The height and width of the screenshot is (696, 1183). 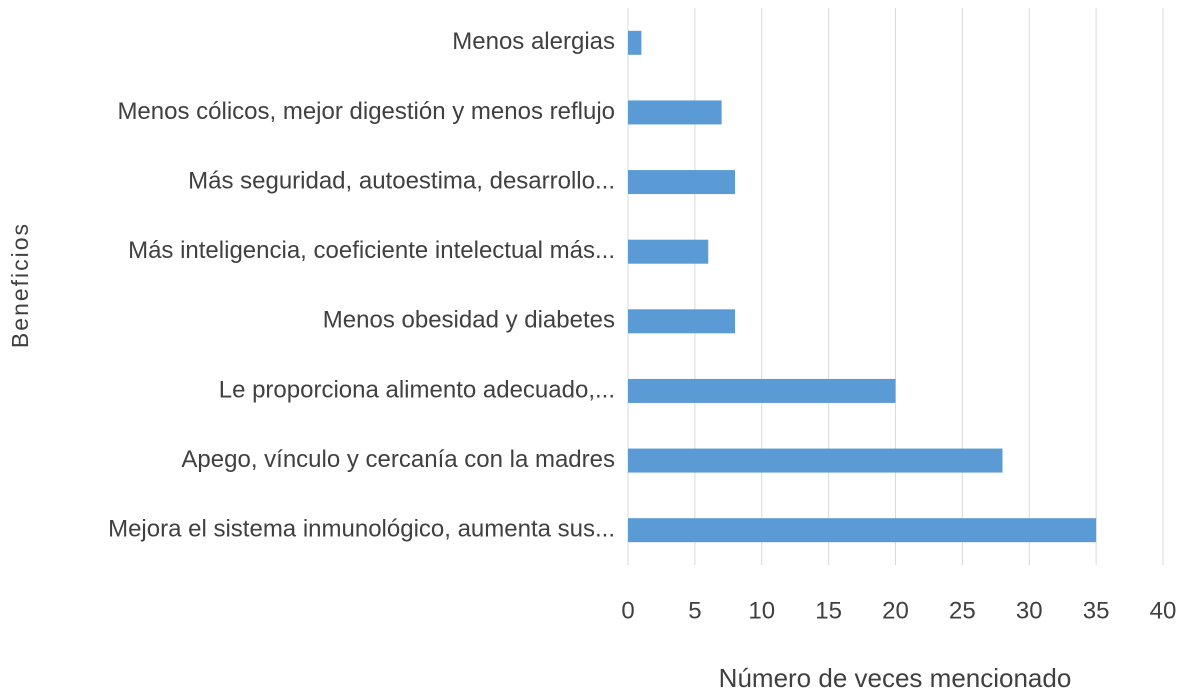 I want to click on y-tick-label: Menos alergias, so click(x=533, y=41).